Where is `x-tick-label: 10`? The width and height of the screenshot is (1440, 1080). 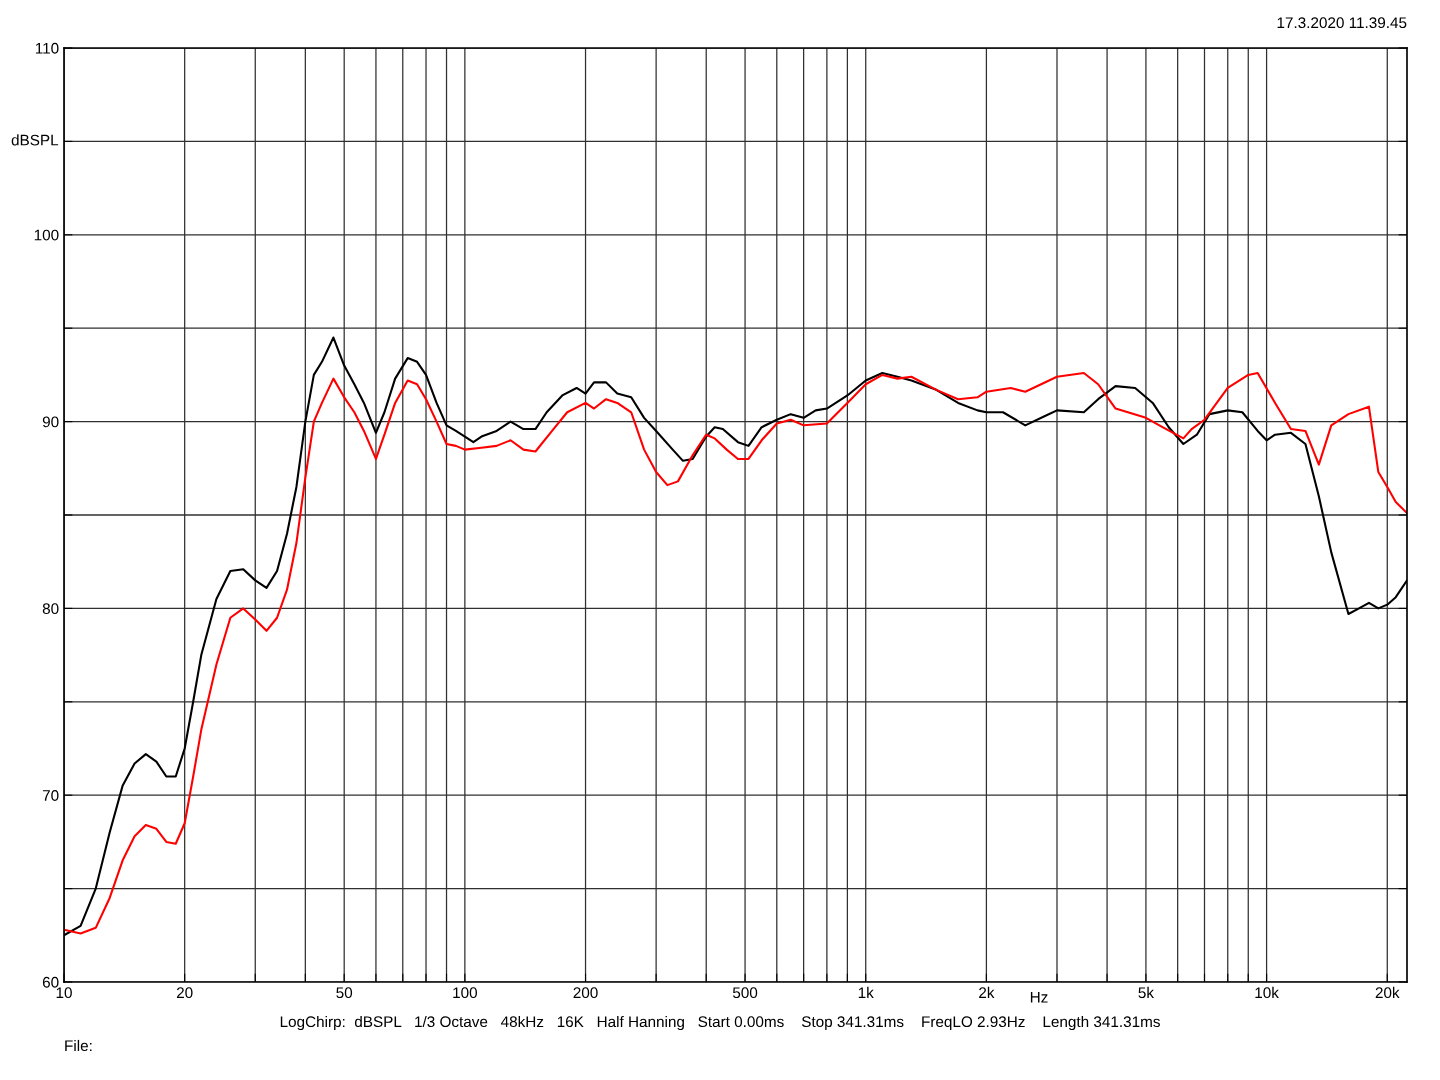
x-tick-label: 10 is located at coordinates (64, 993).